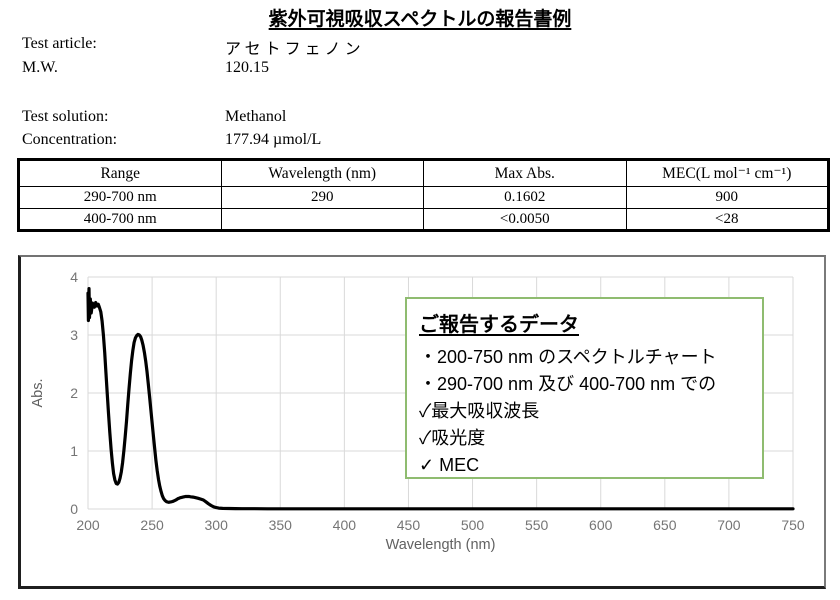 The image size is (840, 600). What do you see at coordinates (499, 325) in the screenshot?
I see `callout-title: ご報告するデータ` at bounding box center [499, 325].